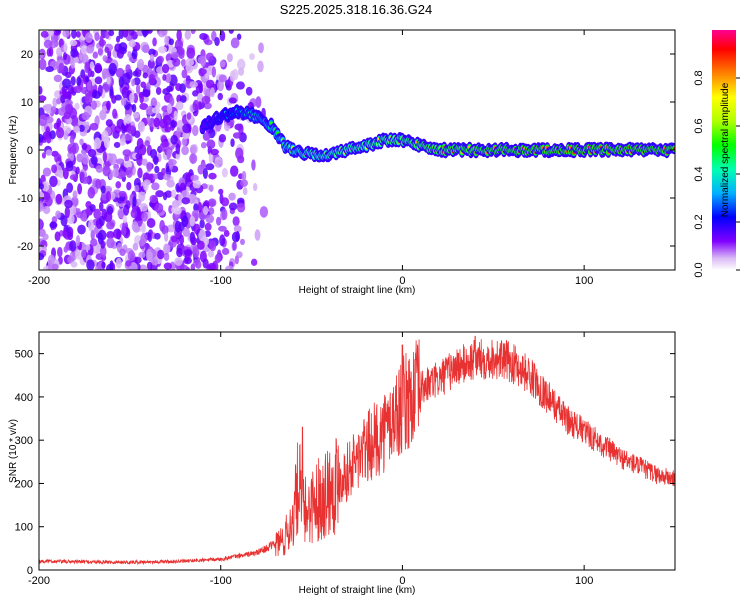  I want to click on snr-x-axis-label: Height of straight line (km), so click(357, 590).